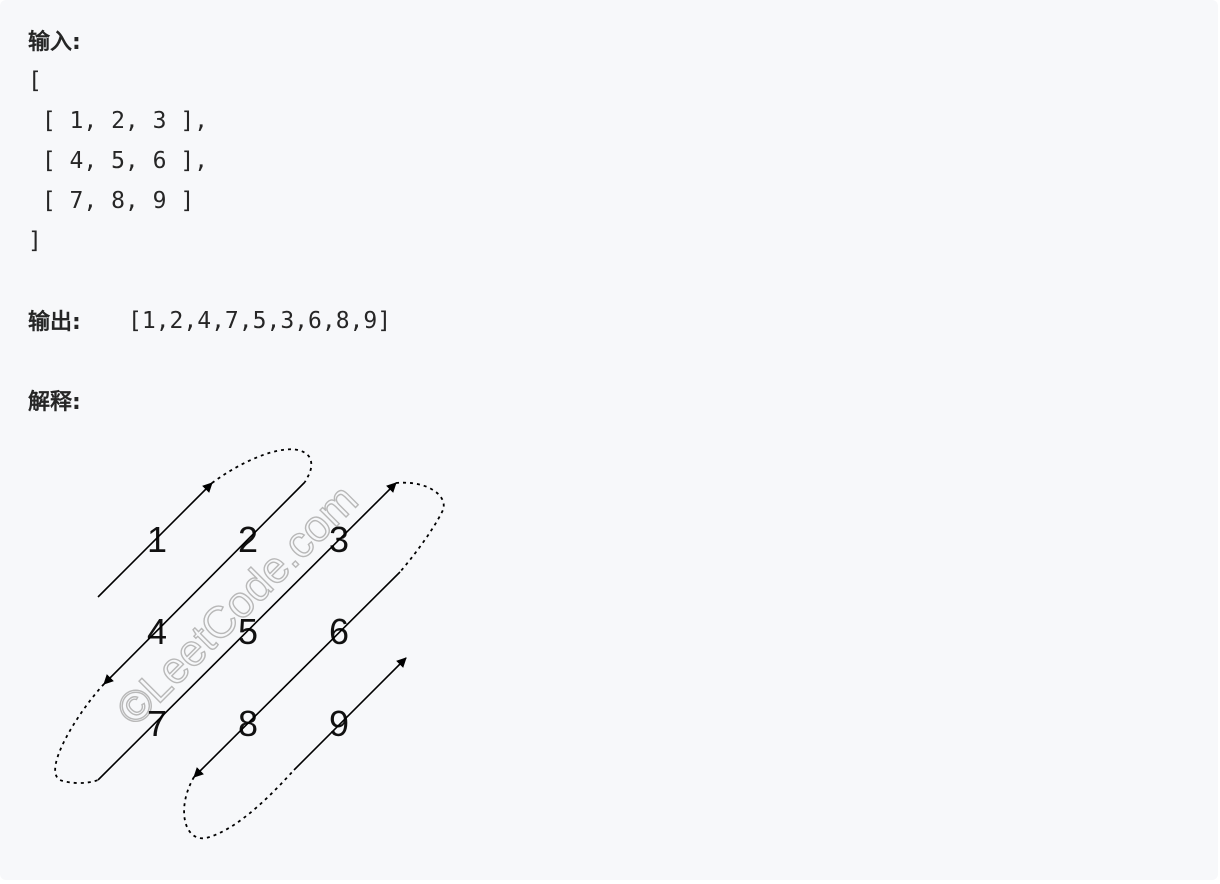 The width and height of the screenshot is (1220, 884). Describe the element at coordinates (339, 631) in the screenshot. I see `cell-number-6: 6` at that location.